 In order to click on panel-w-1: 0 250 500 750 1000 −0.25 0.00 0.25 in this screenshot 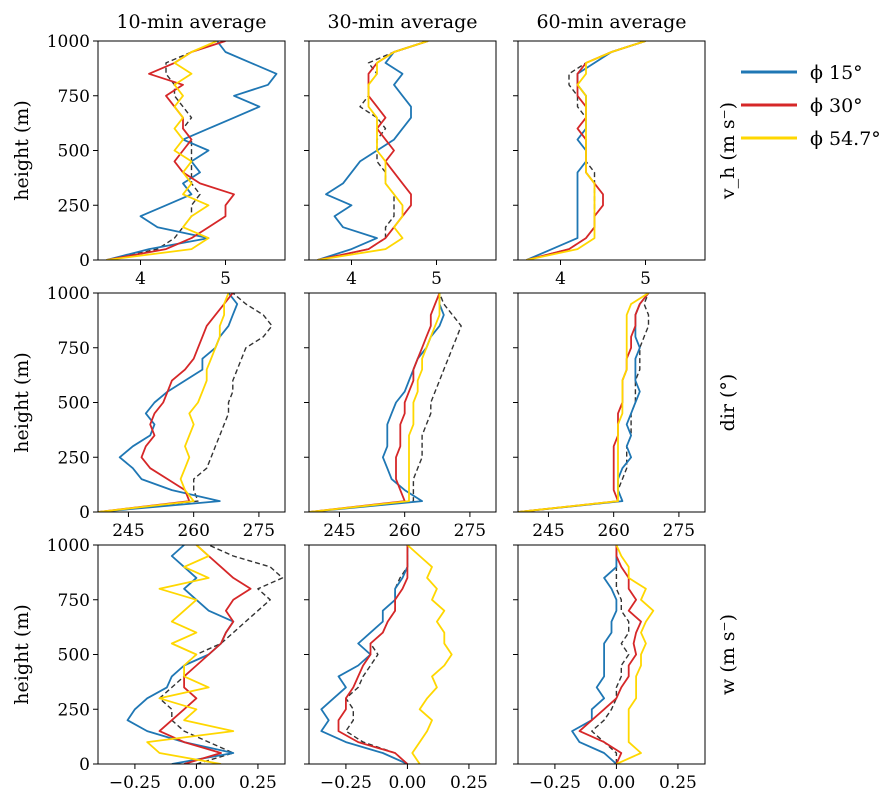, I will do `click(166, 664)`.